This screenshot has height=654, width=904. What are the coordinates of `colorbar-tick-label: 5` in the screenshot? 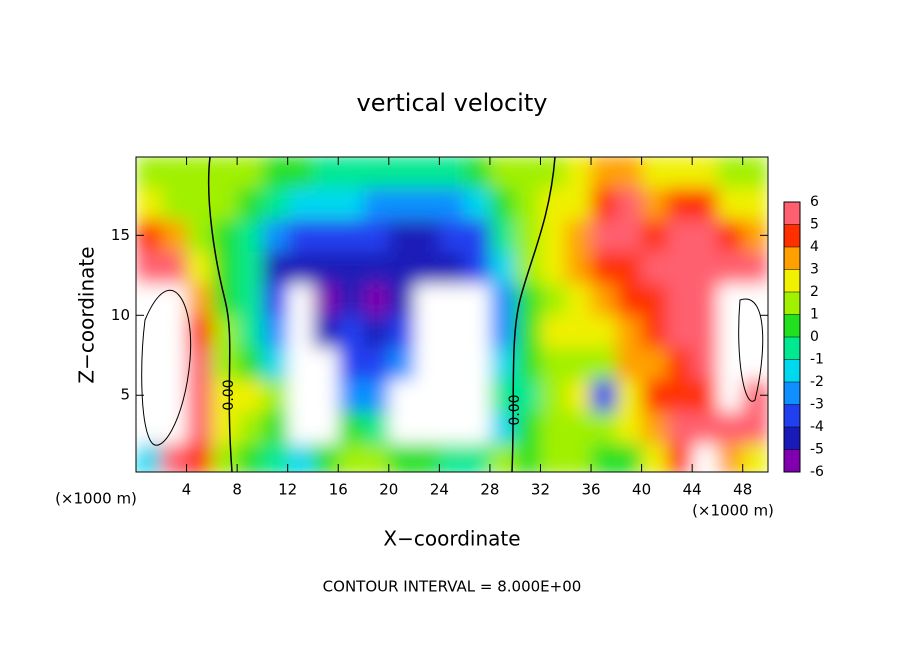 It's located at (814, 225).